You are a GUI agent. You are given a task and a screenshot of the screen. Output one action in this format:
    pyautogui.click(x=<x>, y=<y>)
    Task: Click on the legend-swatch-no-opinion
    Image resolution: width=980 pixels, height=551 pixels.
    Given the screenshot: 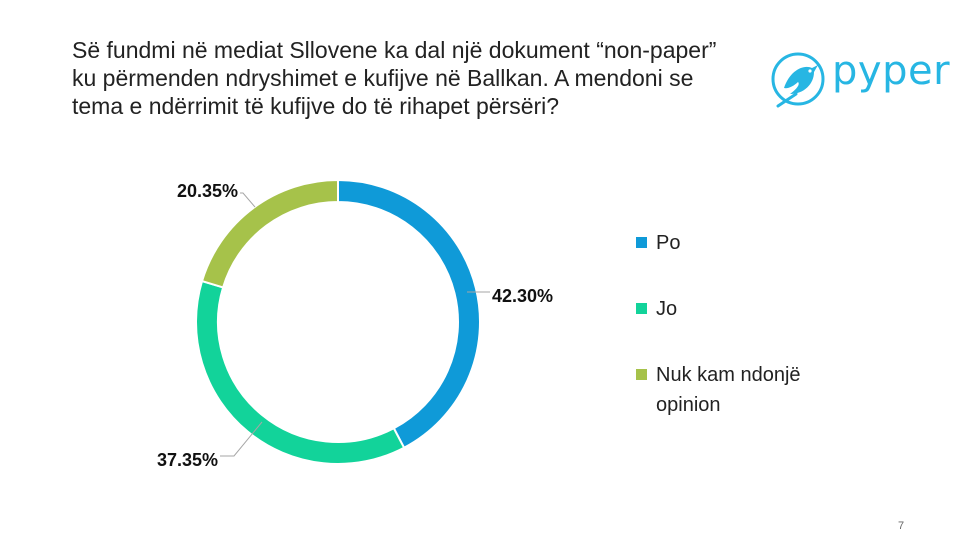 What is the action you would take?
    pyautogui.click(x=641, y=374)
    